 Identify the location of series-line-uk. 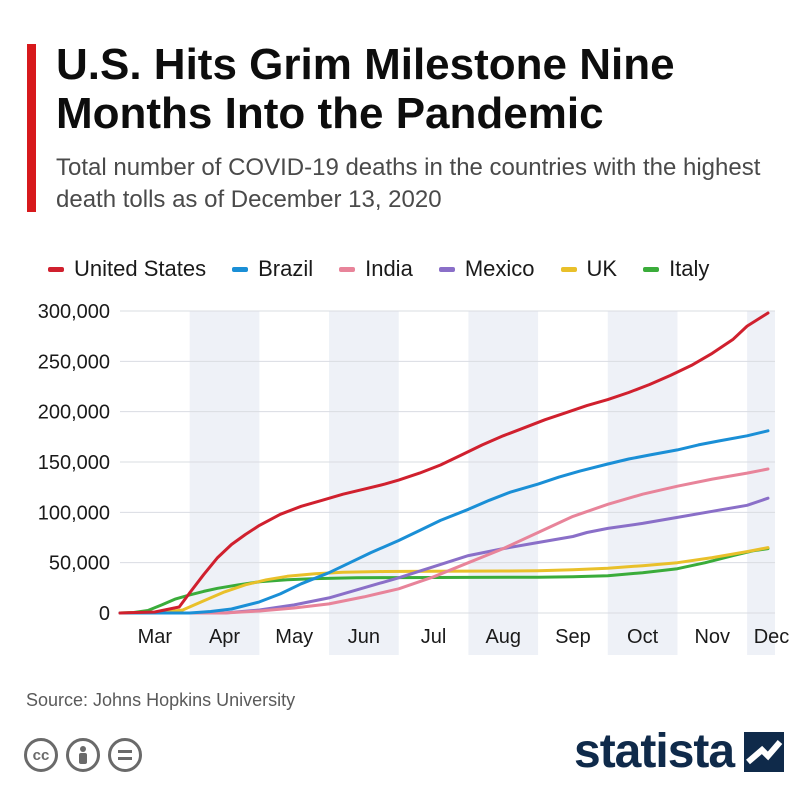
(444, 580).